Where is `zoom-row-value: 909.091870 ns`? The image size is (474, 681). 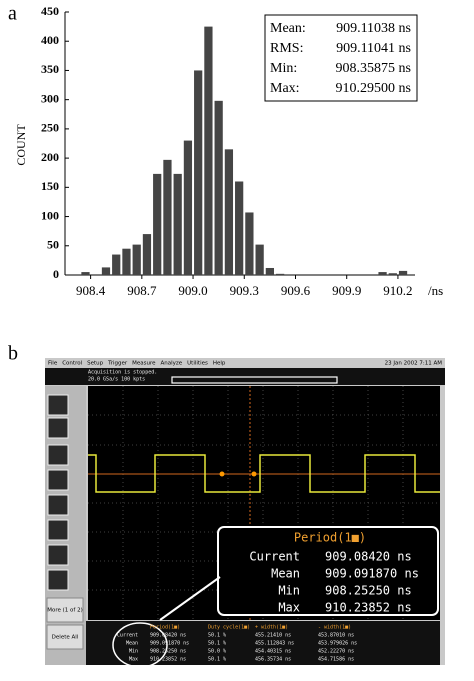 zoom-row-value: 909.091870 ns is located at coordinates (372, 574).